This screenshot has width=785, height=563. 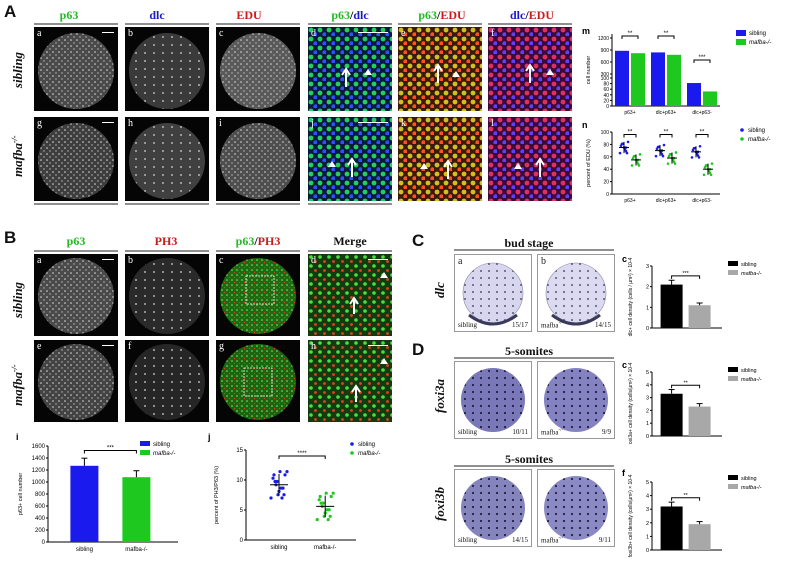 I want to click on col-head-b-p63: p63, so click(x=76, y=241).